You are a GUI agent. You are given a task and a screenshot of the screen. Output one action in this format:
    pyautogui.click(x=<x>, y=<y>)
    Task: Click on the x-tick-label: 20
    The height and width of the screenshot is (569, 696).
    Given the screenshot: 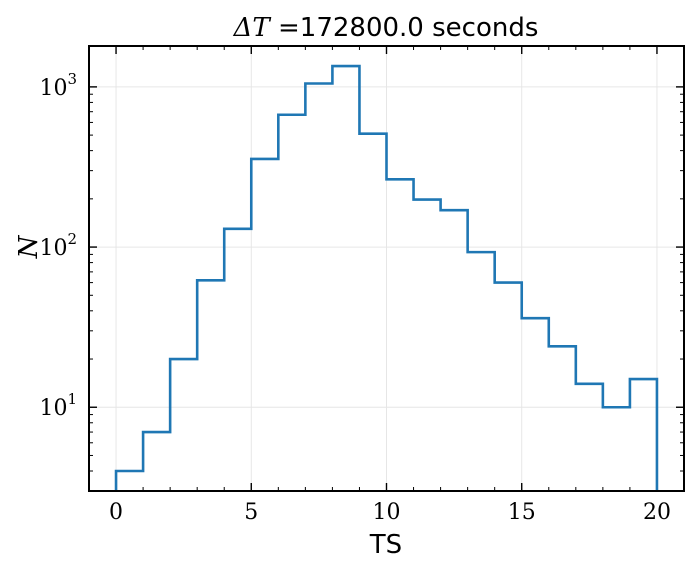 What is the action you would take?
    pyautogui.click(x=657, y=512)
    